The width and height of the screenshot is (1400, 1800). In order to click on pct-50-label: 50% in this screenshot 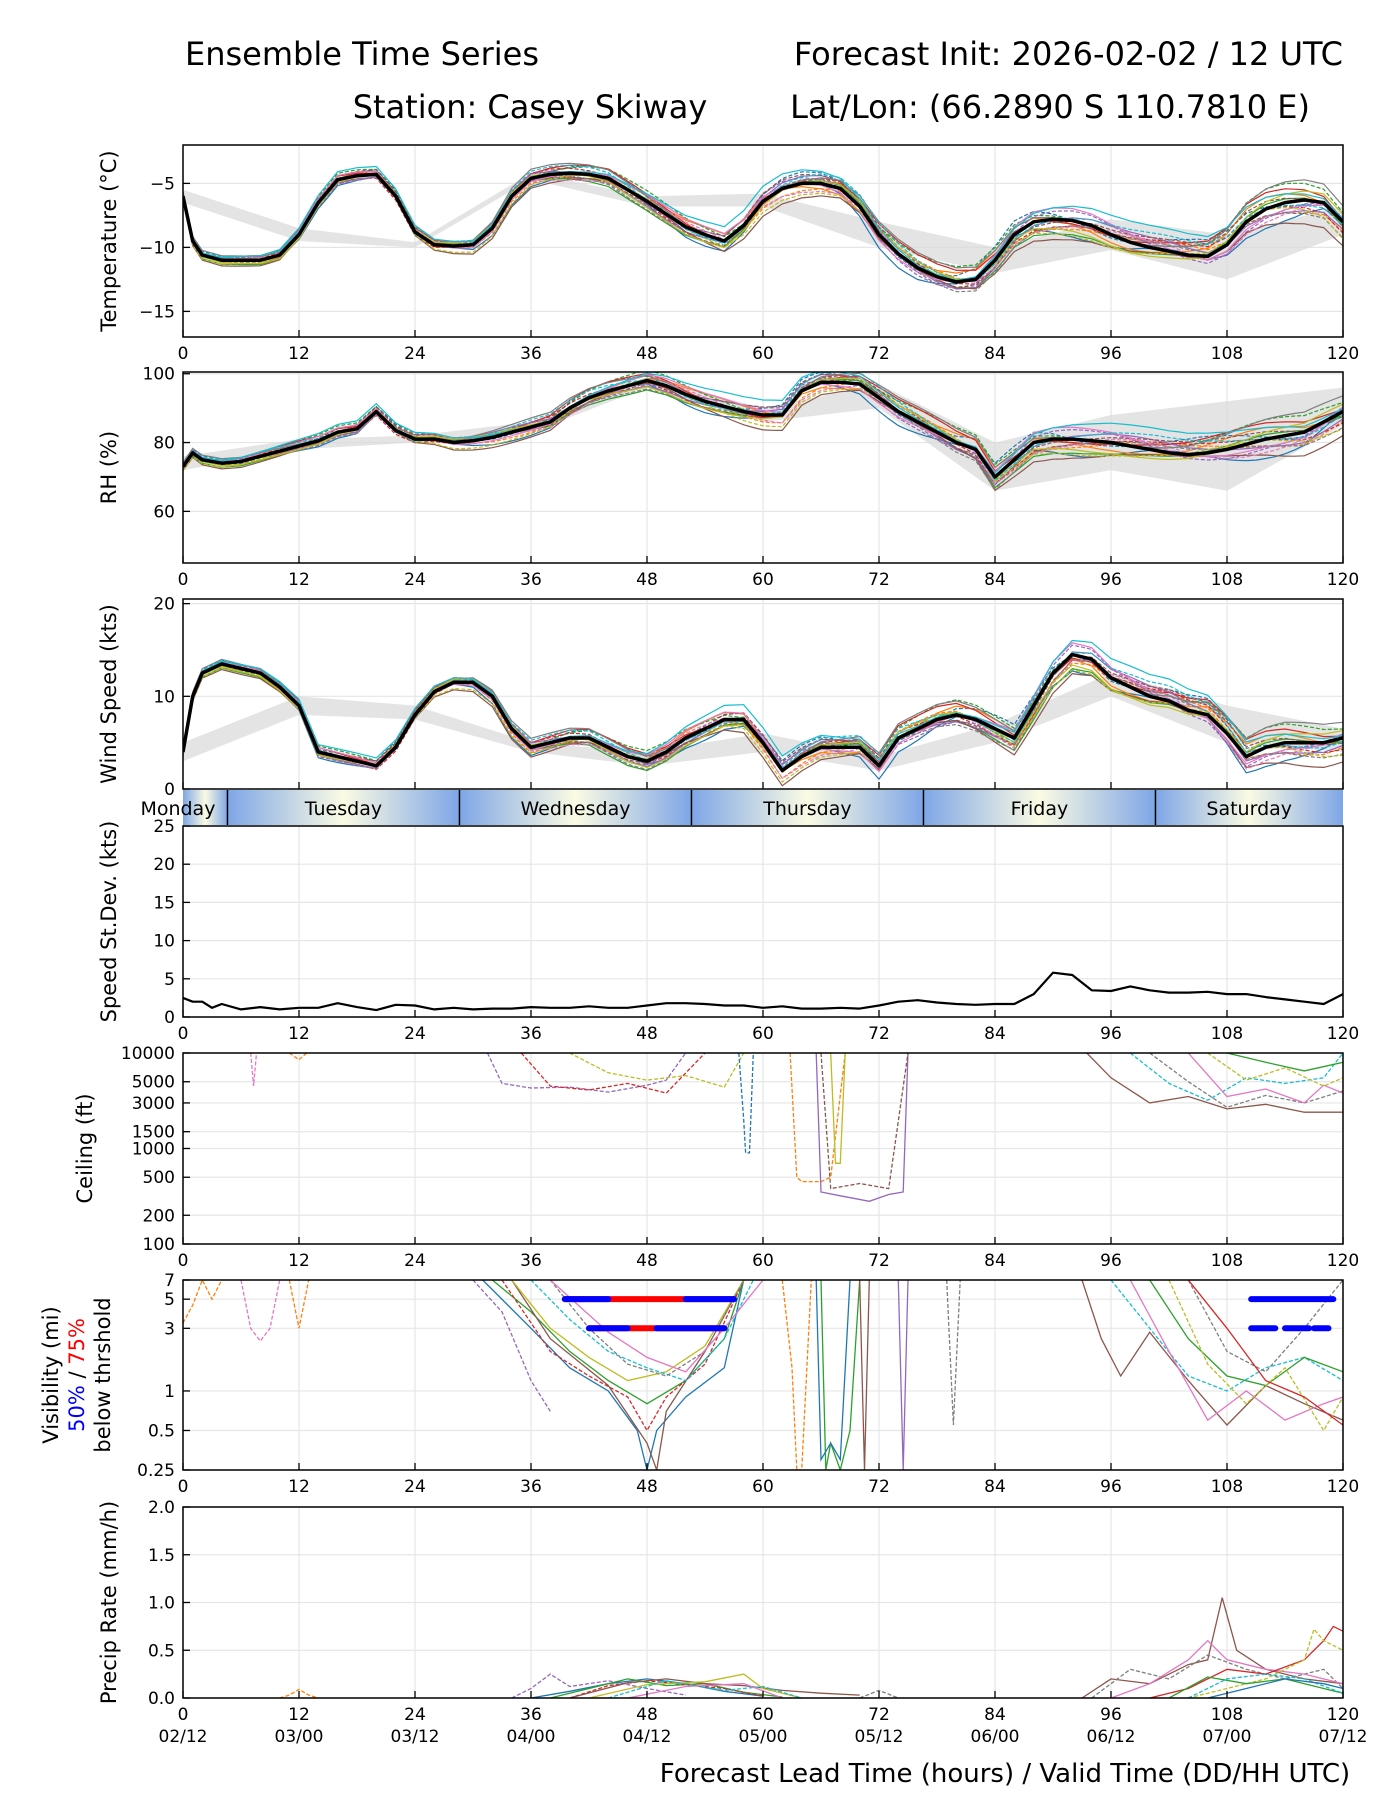, I will do `click(77, 1408)`.